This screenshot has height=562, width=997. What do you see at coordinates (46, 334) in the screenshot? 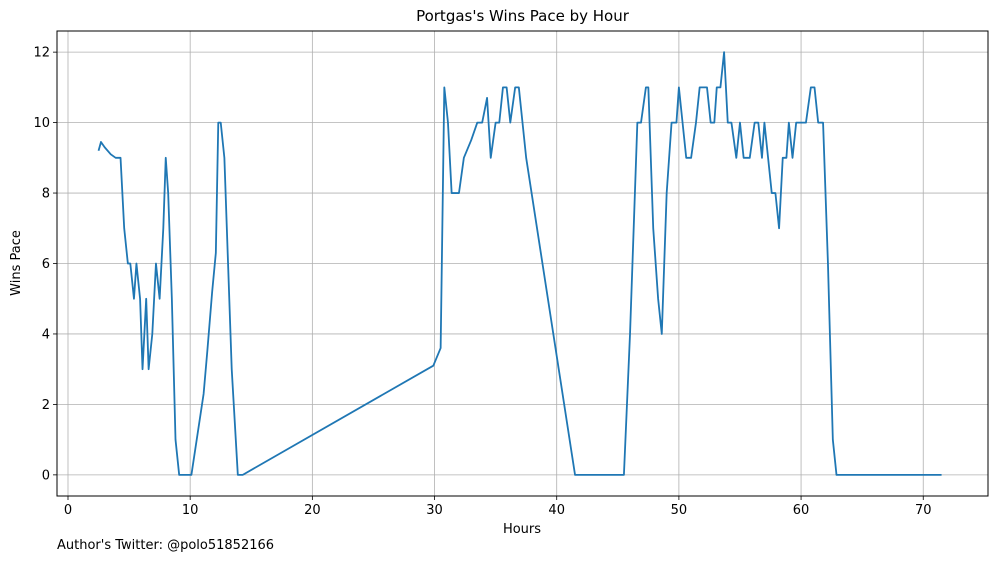
I see `y-tick-label: 4` at bounding box center [46, 334].